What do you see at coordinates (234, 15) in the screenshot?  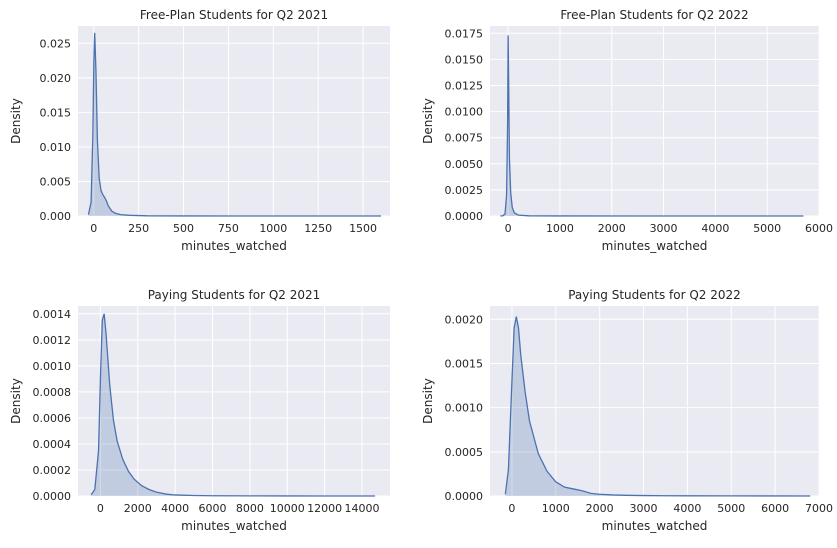 I see `panel-1-title: Free-Plan Students for Q2 2021` at bounding box center [234, 15].